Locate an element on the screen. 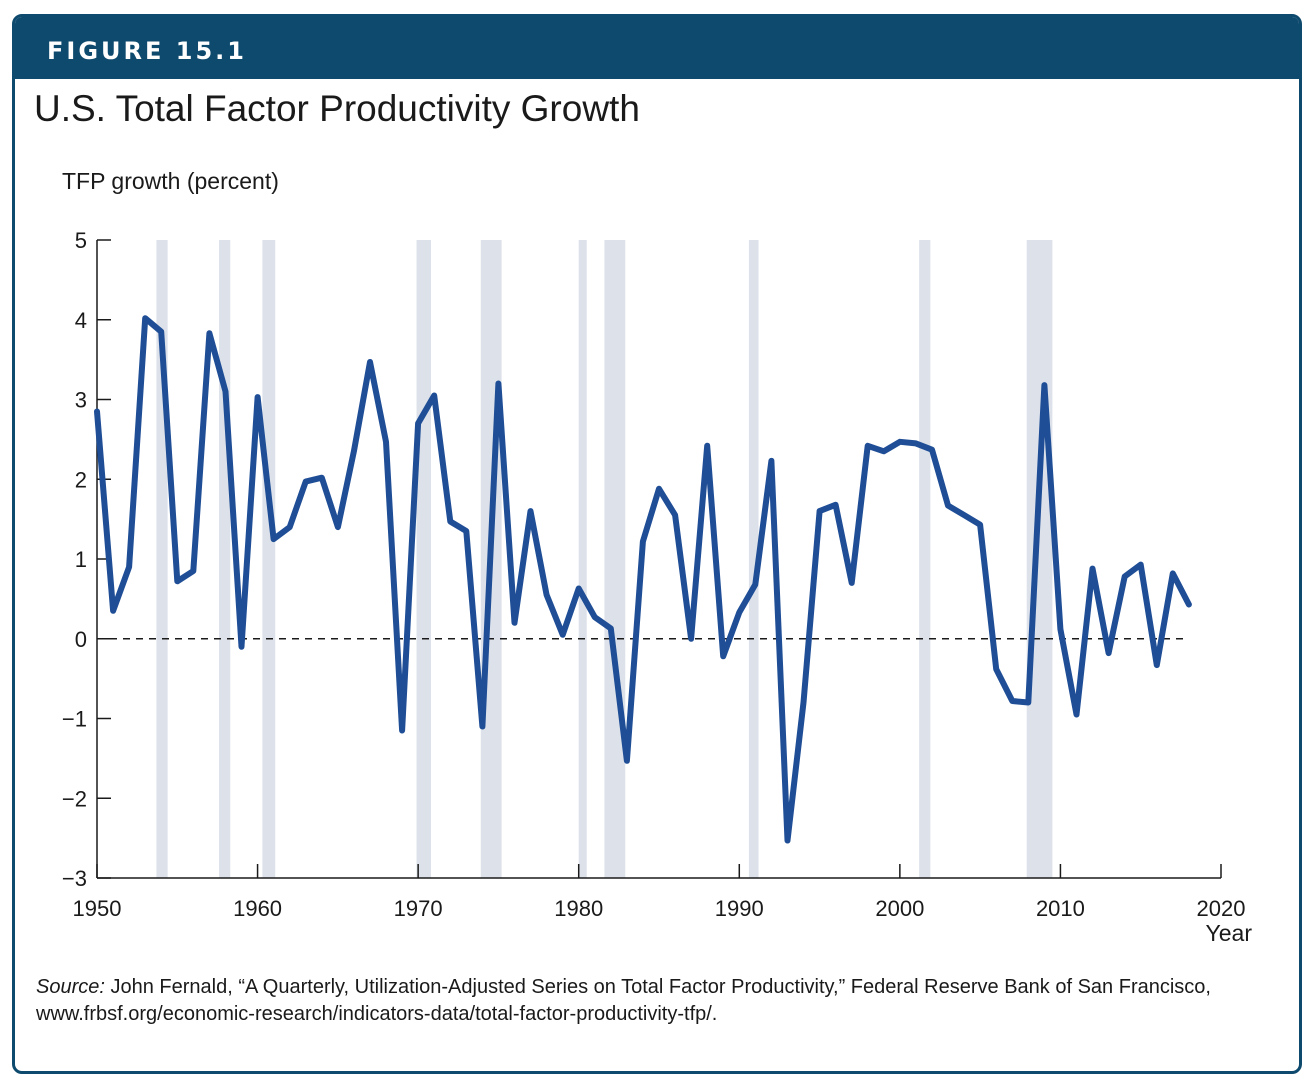  x-tick-label: 2000 is located at coordinates (899, 908).